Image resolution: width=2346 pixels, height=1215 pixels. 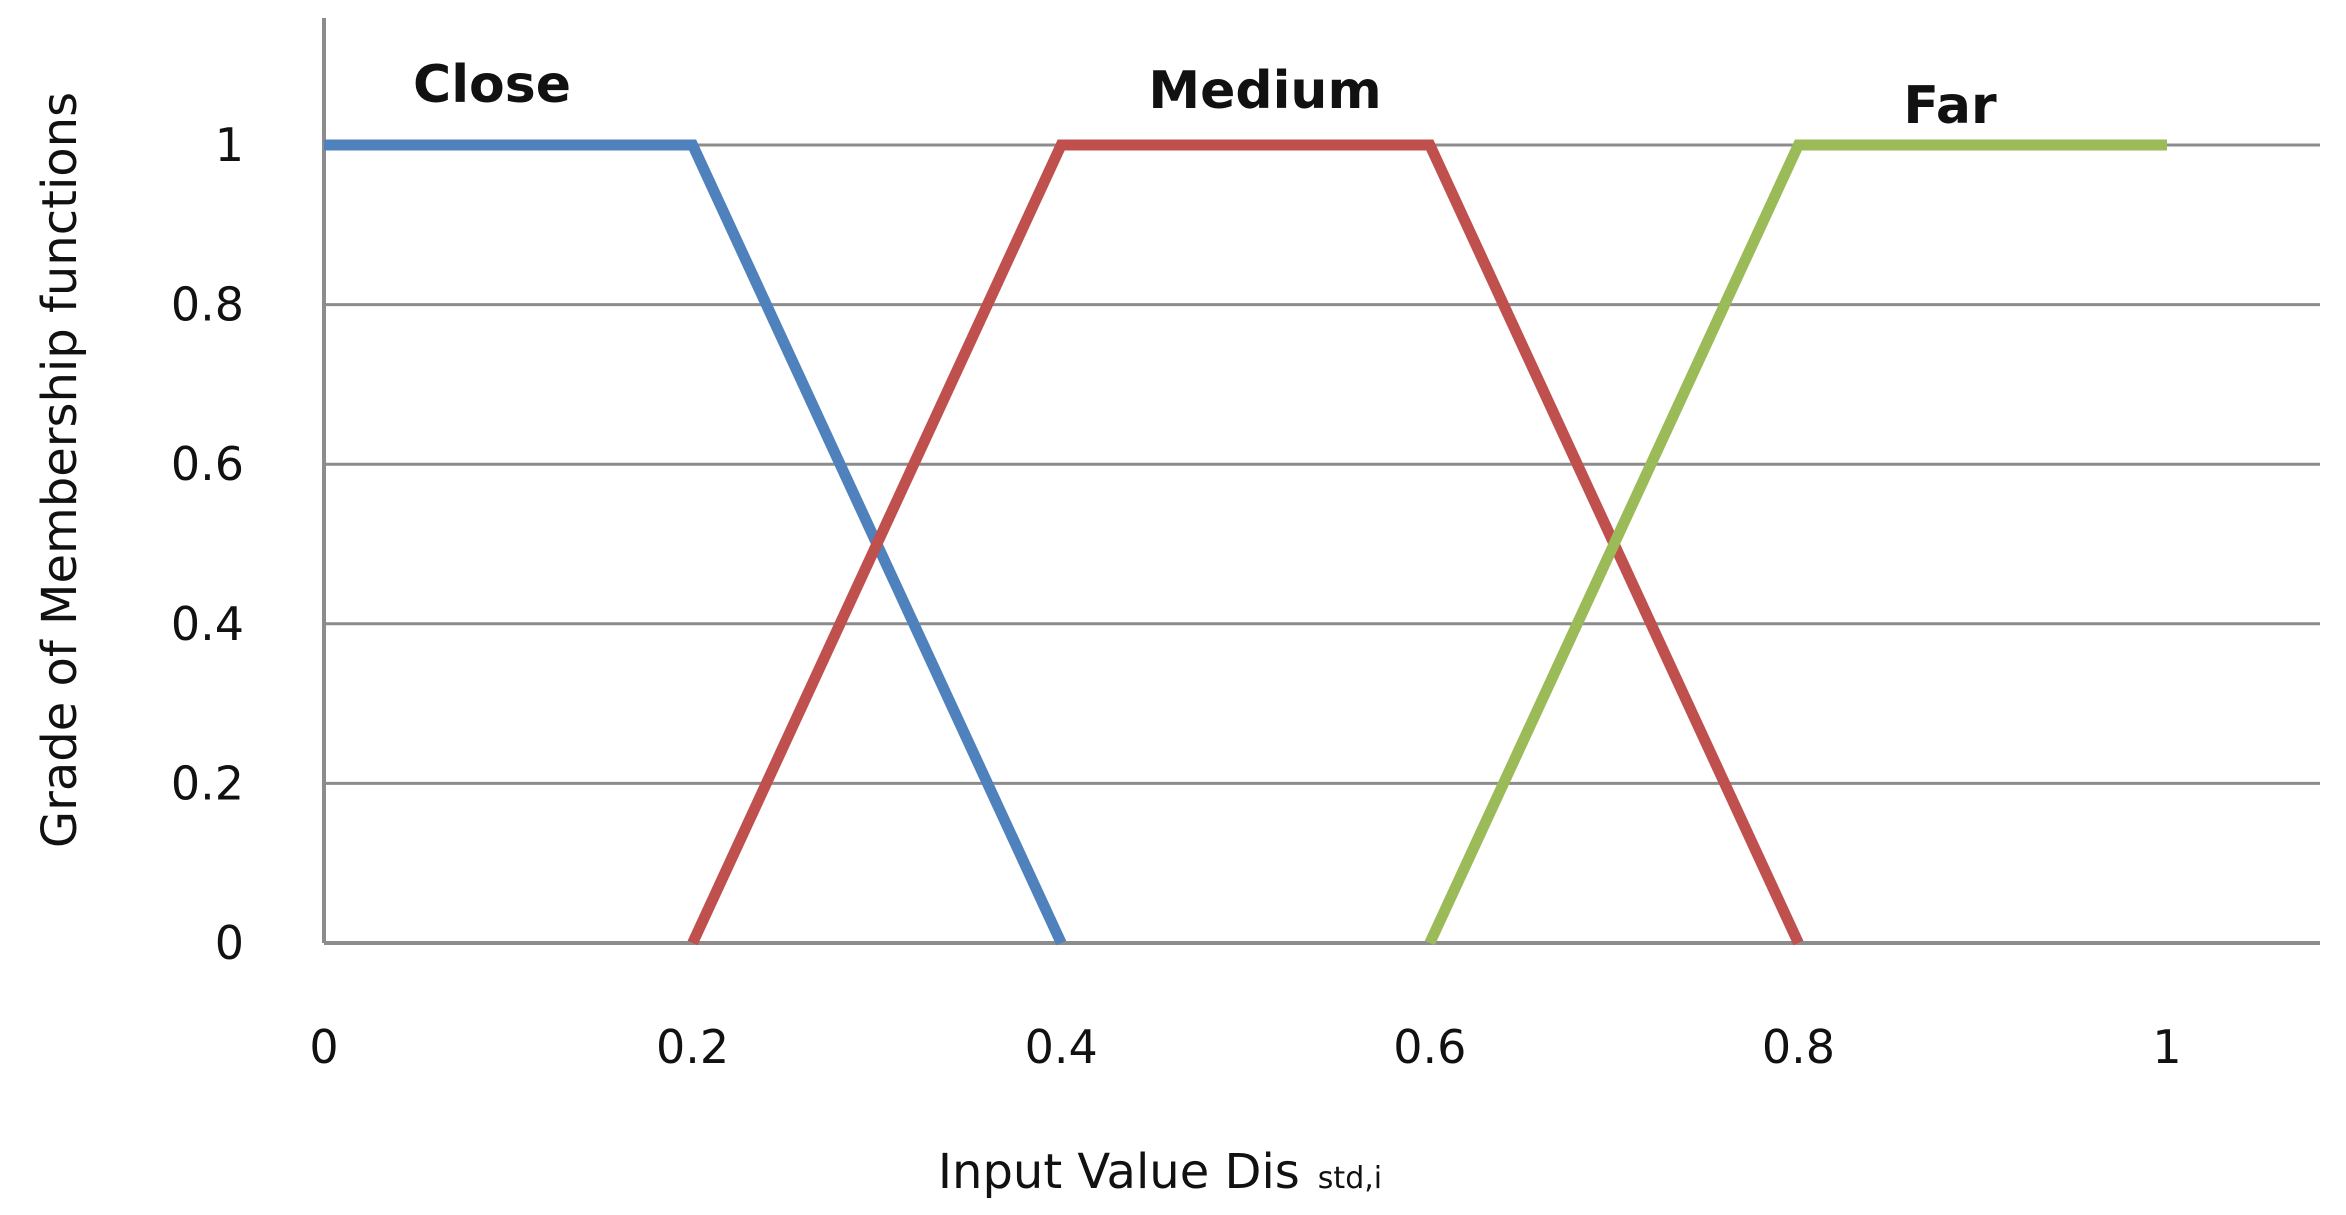 I want to click on y-tick-label: 1, so click(x=229, y=145).